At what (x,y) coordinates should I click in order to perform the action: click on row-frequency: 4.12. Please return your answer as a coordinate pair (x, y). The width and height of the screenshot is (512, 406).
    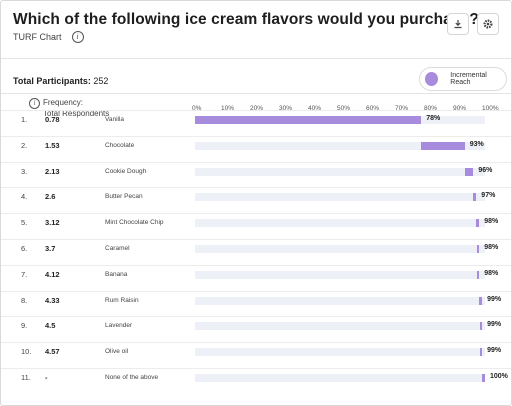
    Looking at the image, I should click on (52, 274).